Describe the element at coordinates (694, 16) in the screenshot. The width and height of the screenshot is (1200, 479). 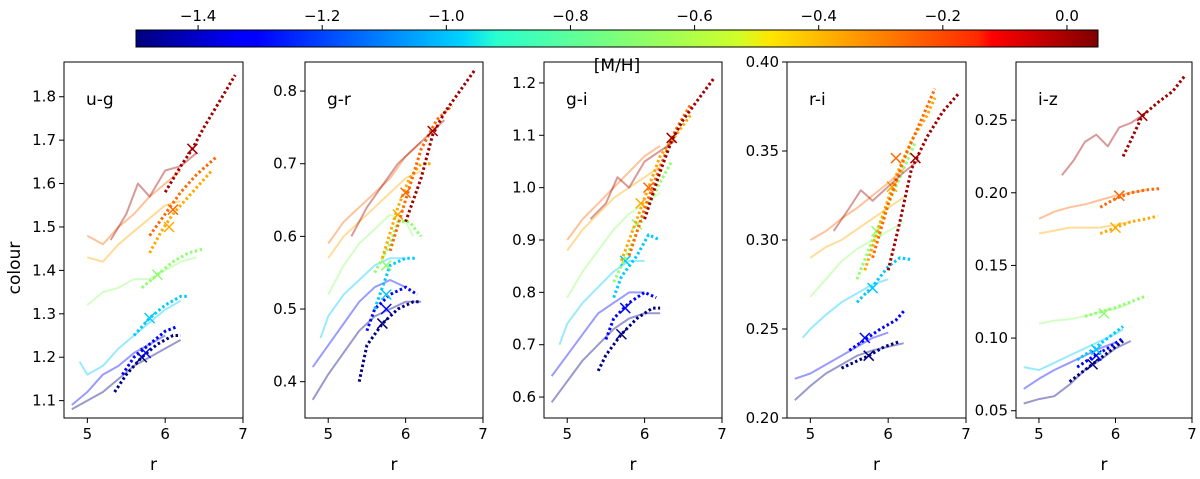
I see `colorbar-tick-label: −0.6` at that location.